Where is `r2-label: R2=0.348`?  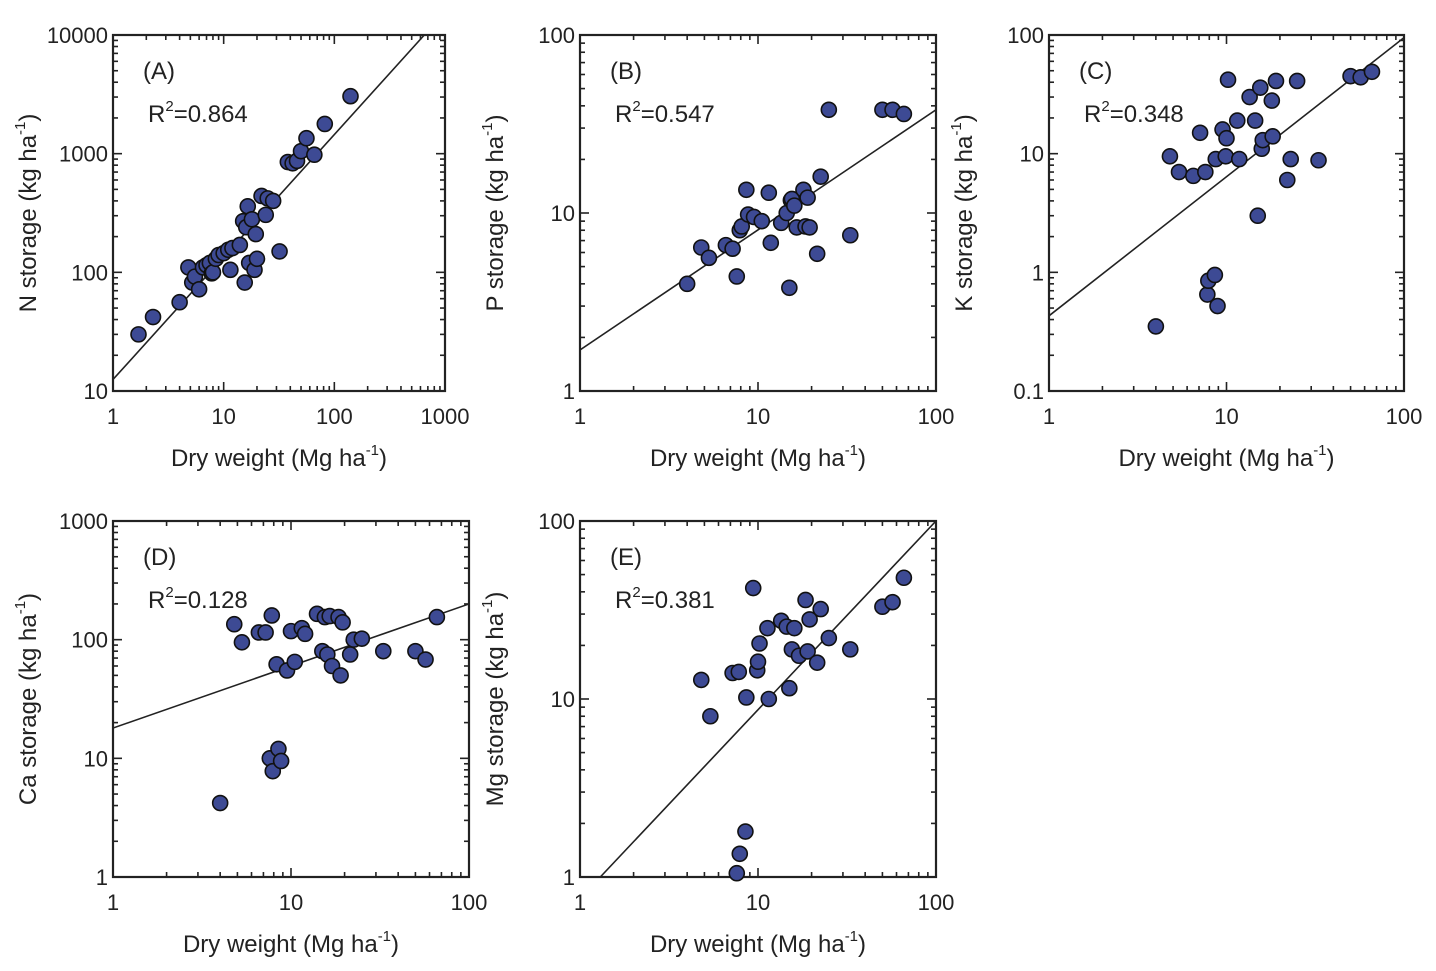
r2-label: R2=0.348 is located at coordinates (1134, 113).